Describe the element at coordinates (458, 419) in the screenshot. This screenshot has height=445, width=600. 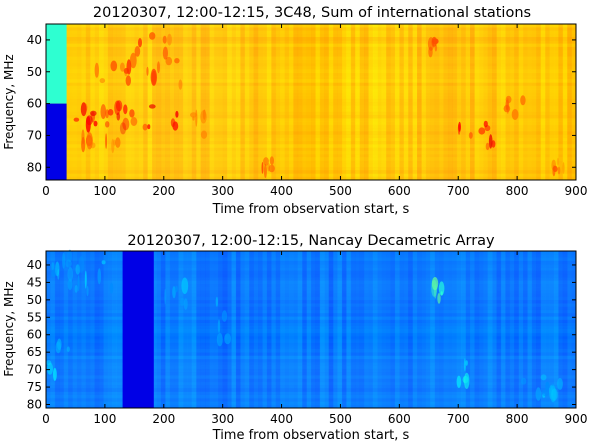
I see `x-tick-label: 700` at that location.